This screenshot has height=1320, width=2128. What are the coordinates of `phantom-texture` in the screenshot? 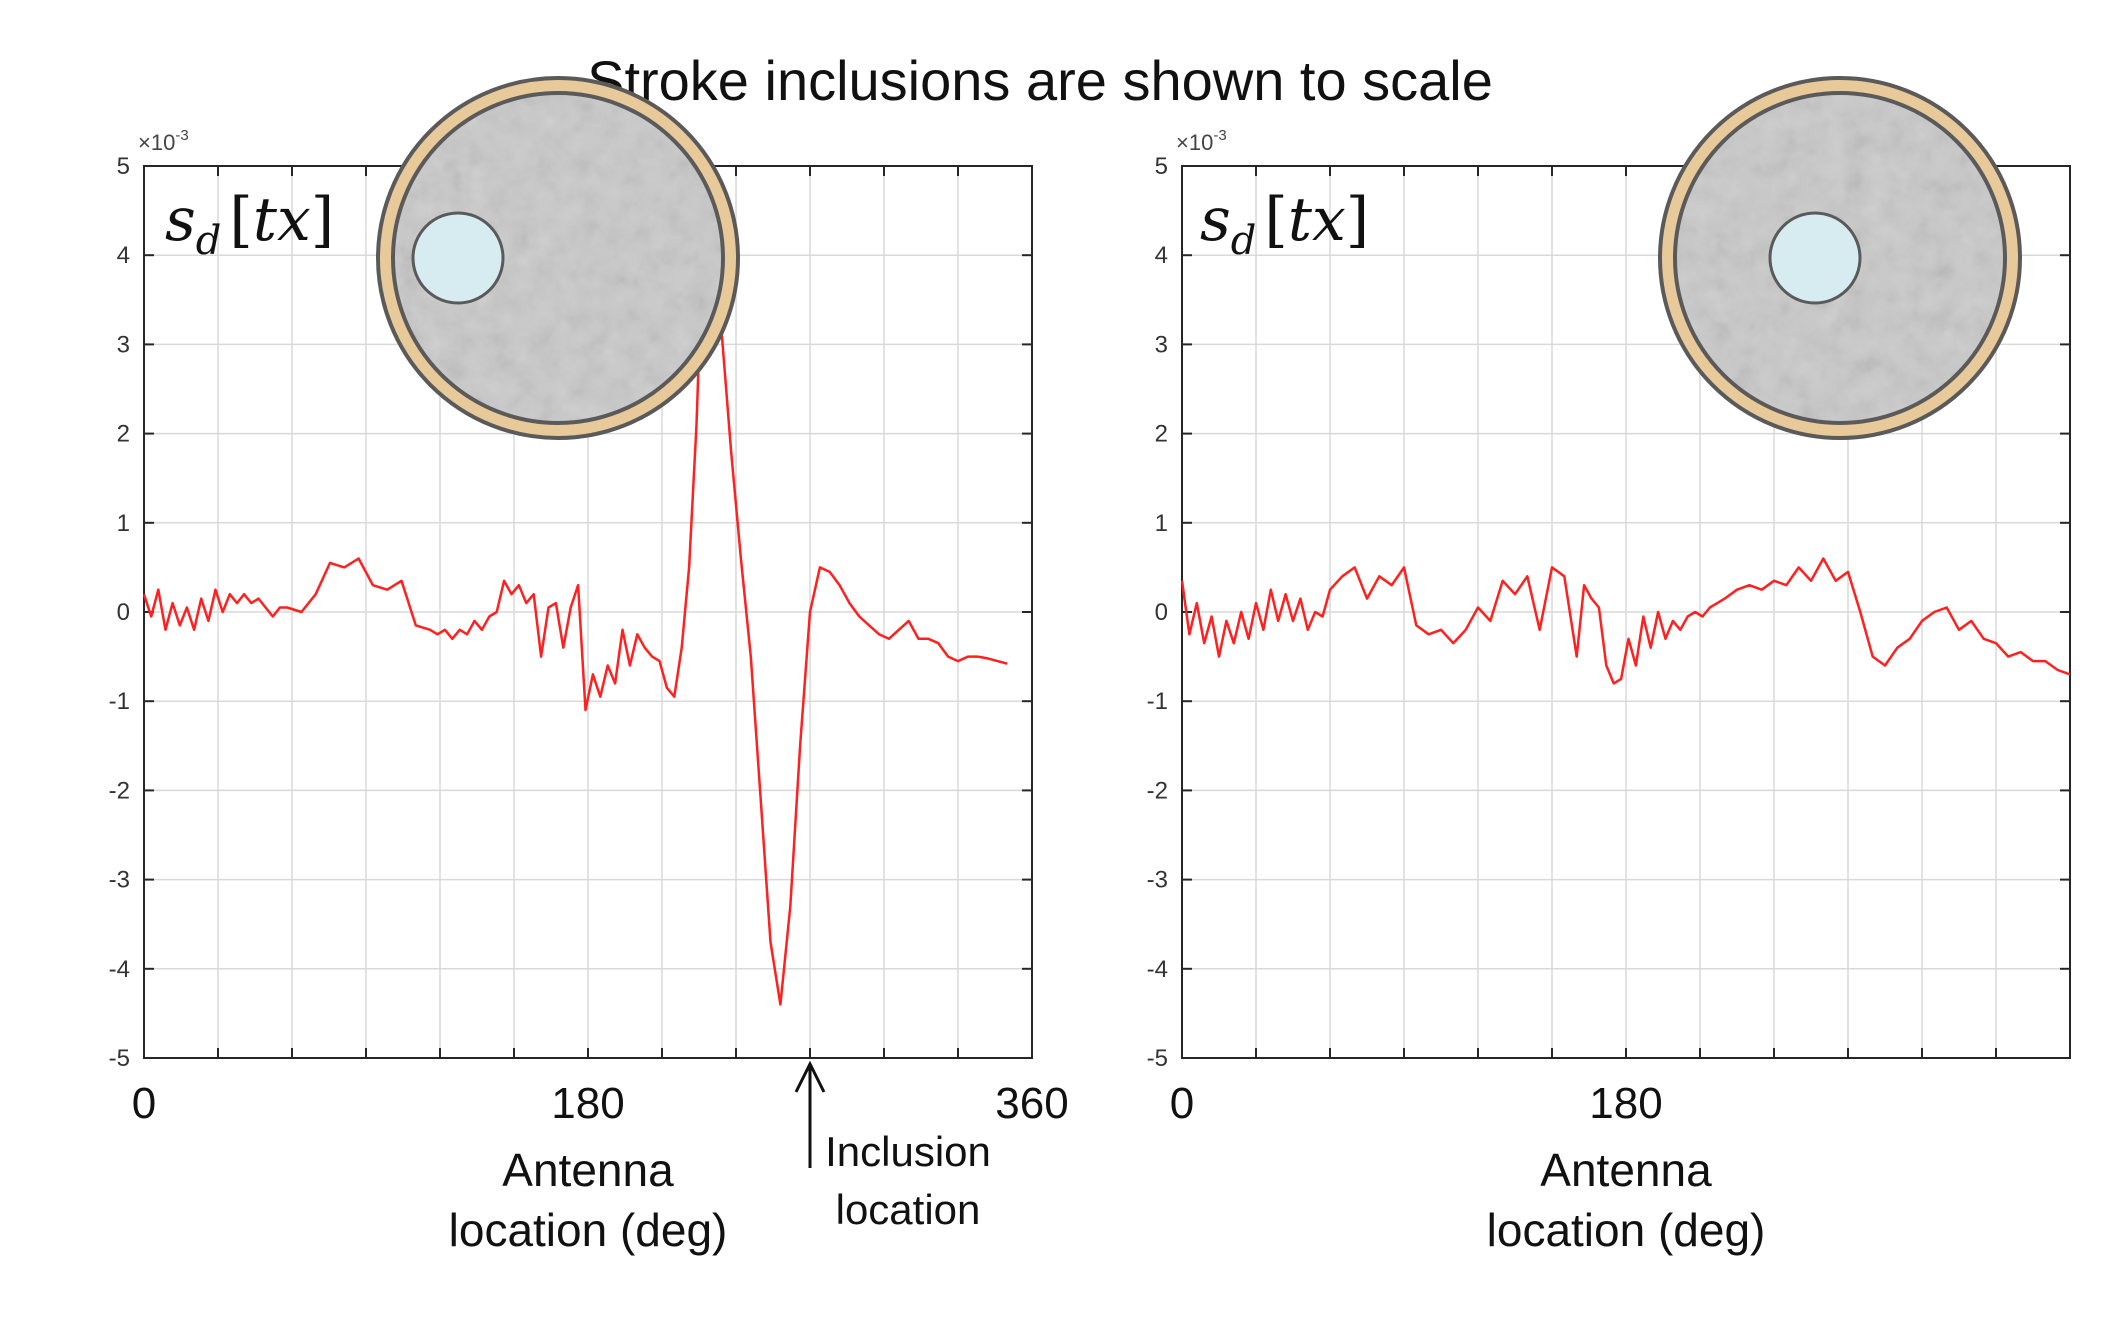 It's located at (558, 258).